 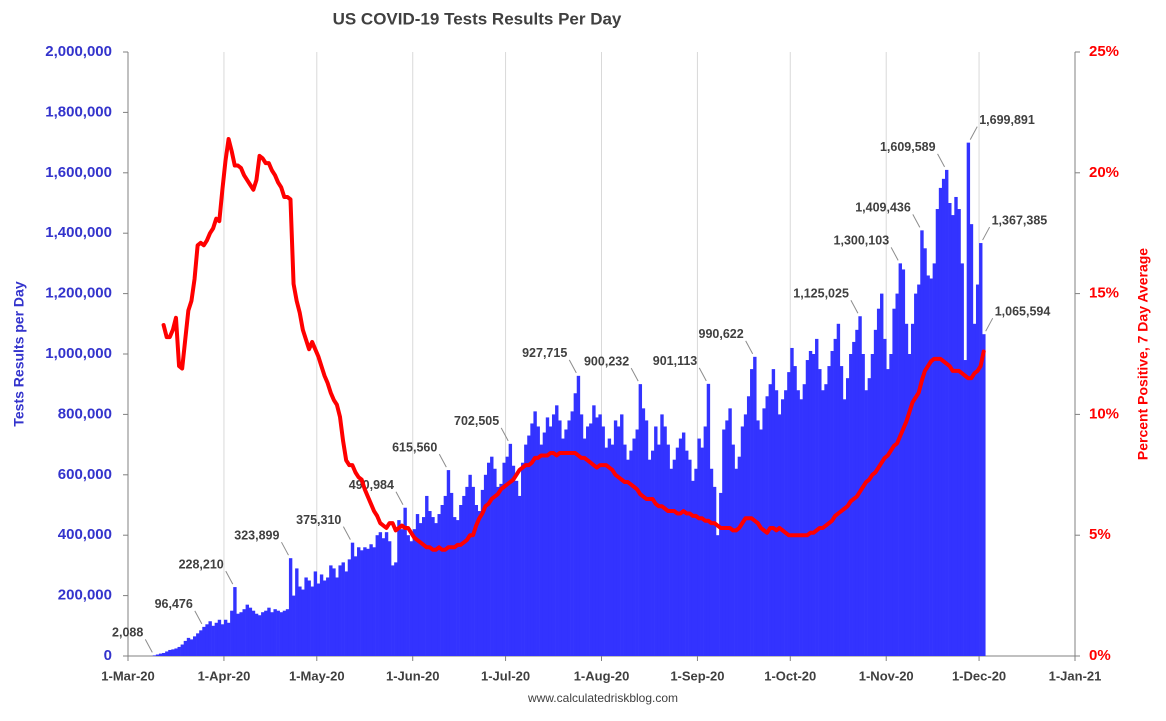 What do you see at coordinates (602, 675) in the screenshot?
I see `x-tick-label: 1-Aug-20` at bounding box center [602, 675].